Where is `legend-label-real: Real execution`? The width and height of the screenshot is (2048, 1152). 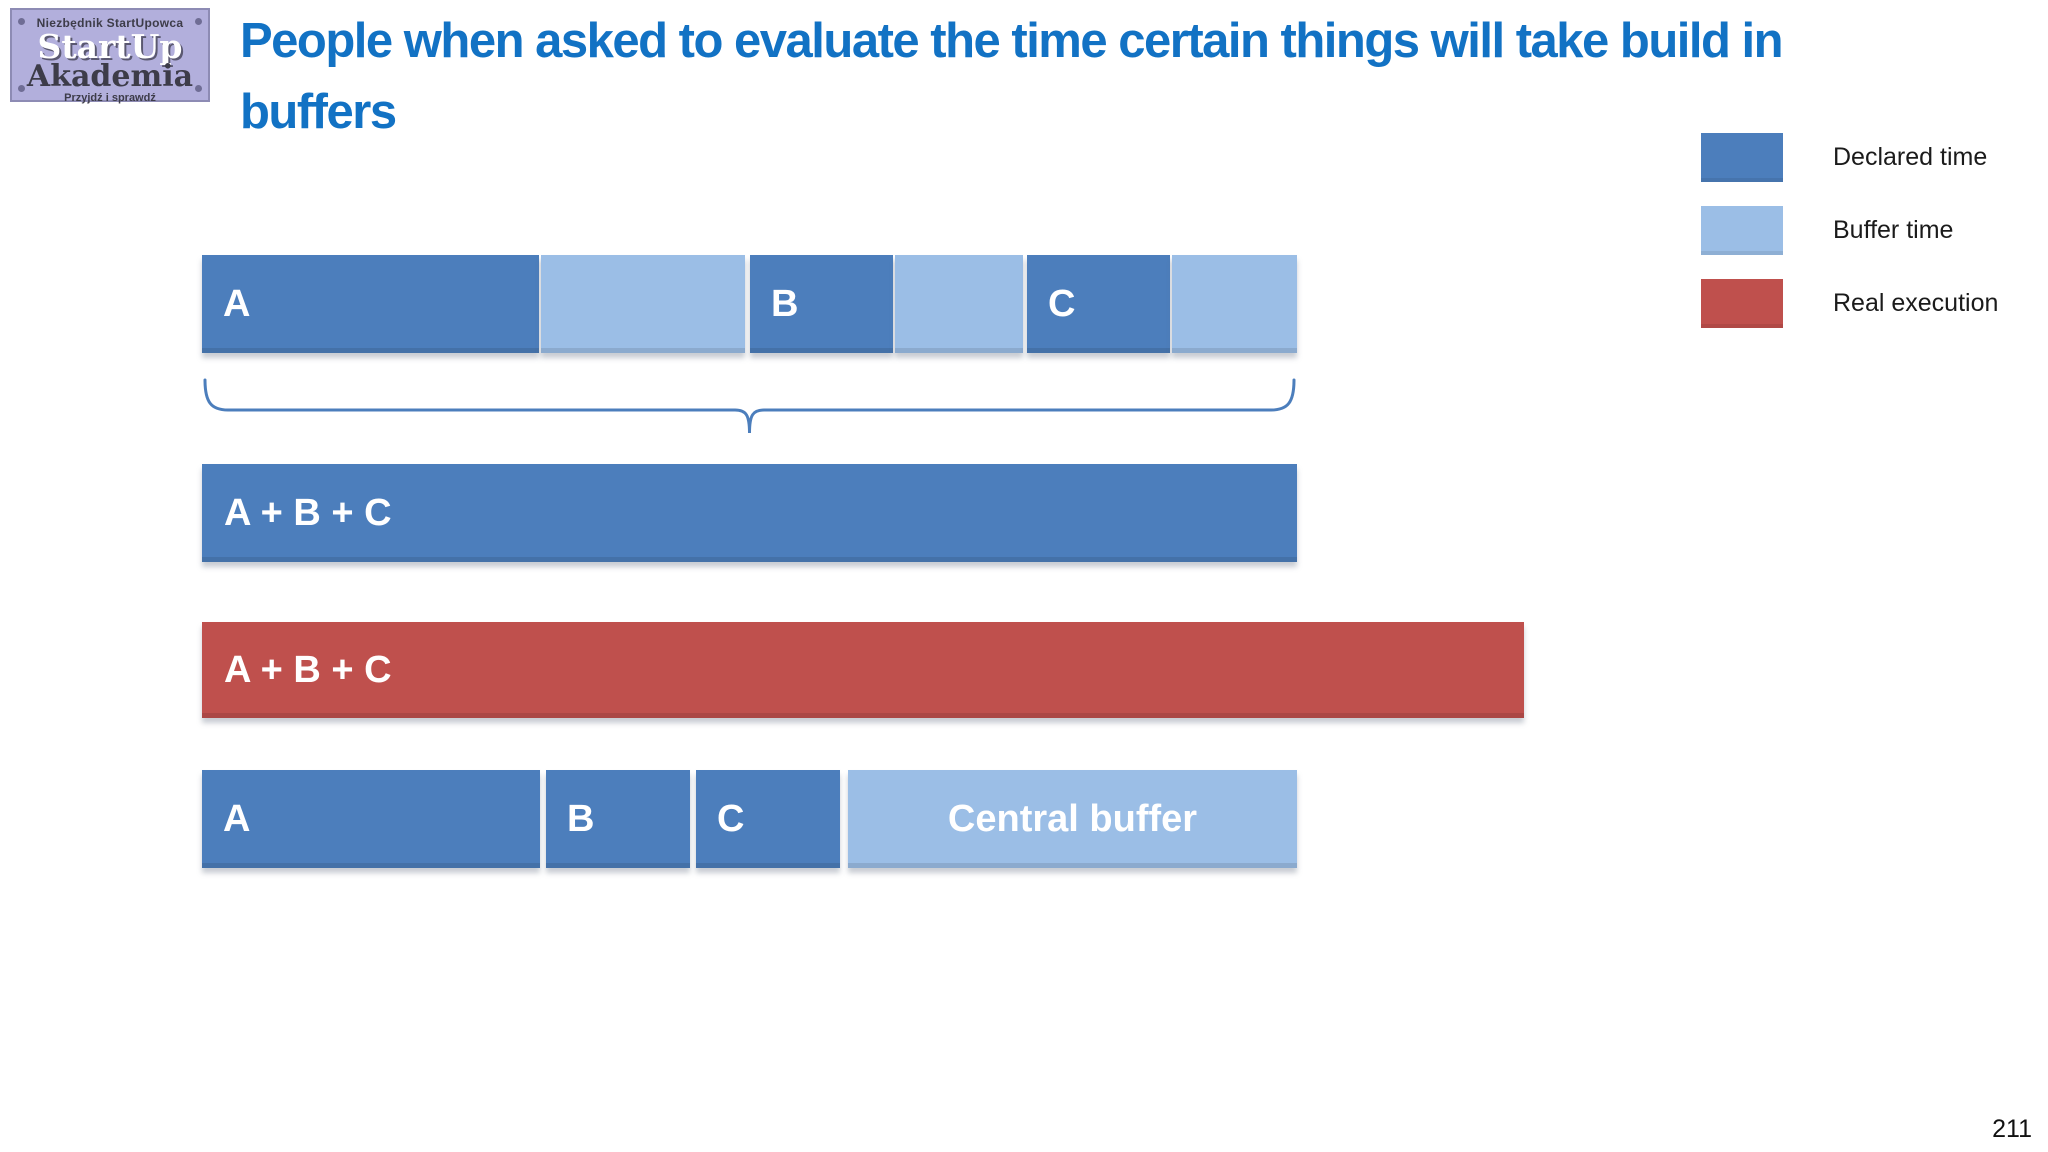
legend-label-real: Real execution is located at coordinates (1916, 303).